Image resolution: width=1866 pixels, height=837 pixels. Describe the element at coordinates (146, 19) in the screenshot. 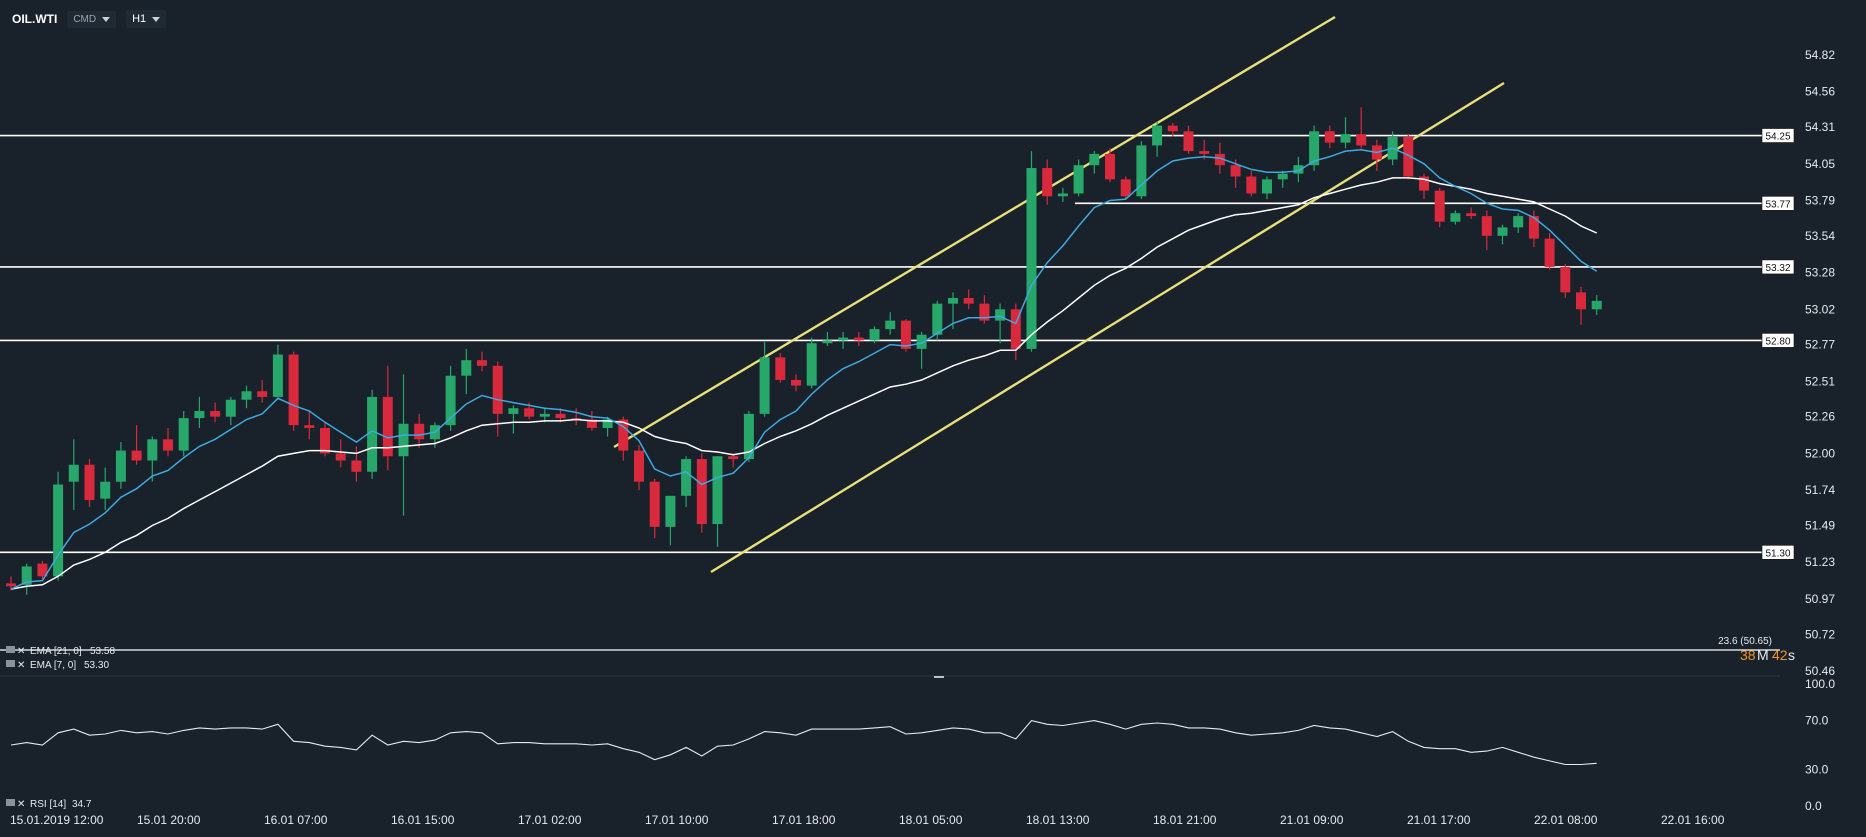

I see `timeframe-dropdown: H1` at that location.